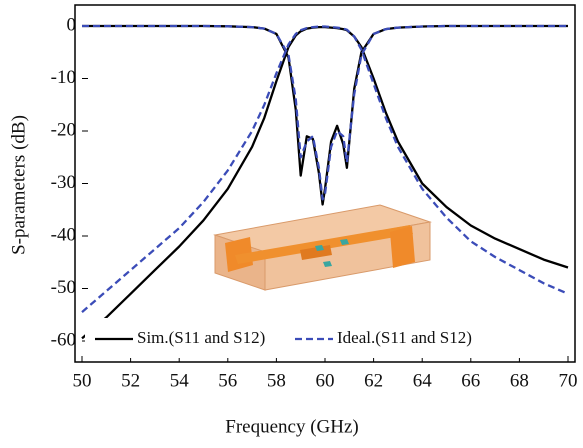 This screenshot has height=448, width=583. What do you see at coordinates (283, 337) in the screenshot?
I see `legend: Sim.(S11 and S12) Ideal.(S11 and S12)` at bounding box center [283, 337].